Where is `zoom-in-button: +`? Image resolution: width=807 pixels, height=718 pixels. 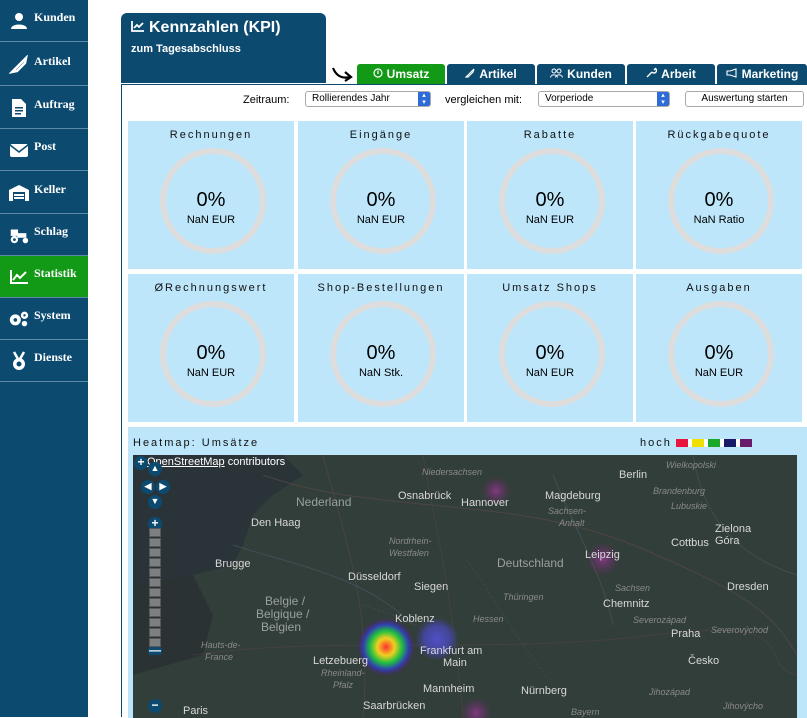 zoom-in-button: + is located at coordinates (155, 524).